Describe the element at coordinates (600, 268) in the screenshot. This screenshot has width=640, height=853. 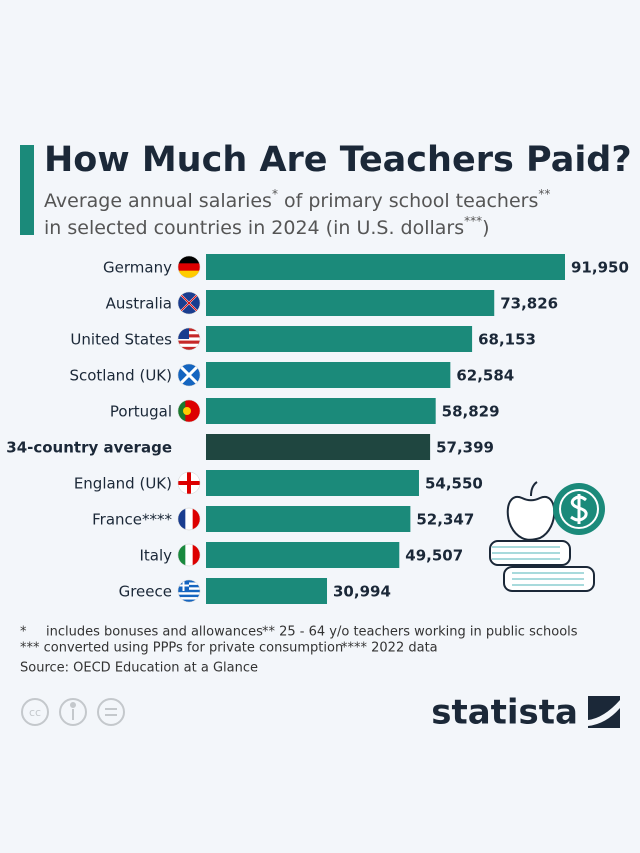
I see `value-label: 91,950` at that location.